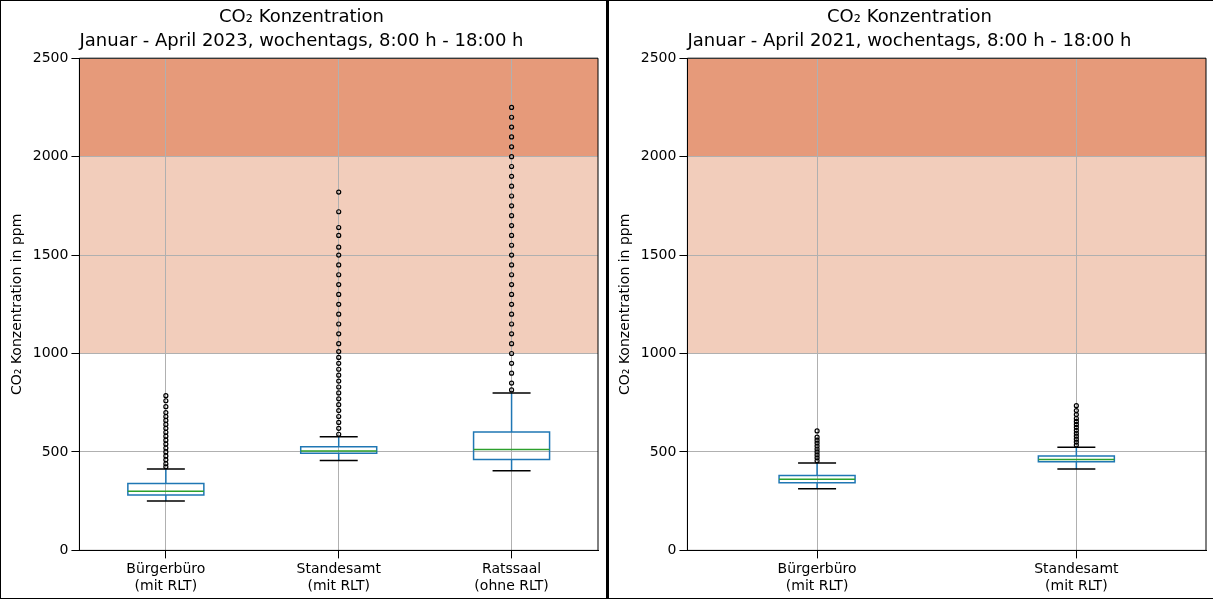 This screenshot has width=1213, height=599. Describe the element at coordinates (301, 40) in the screenshot. I see `chart-subtitle: Januar - April 2023, wochentags, 8:00 h - 18:00 h` at that location.